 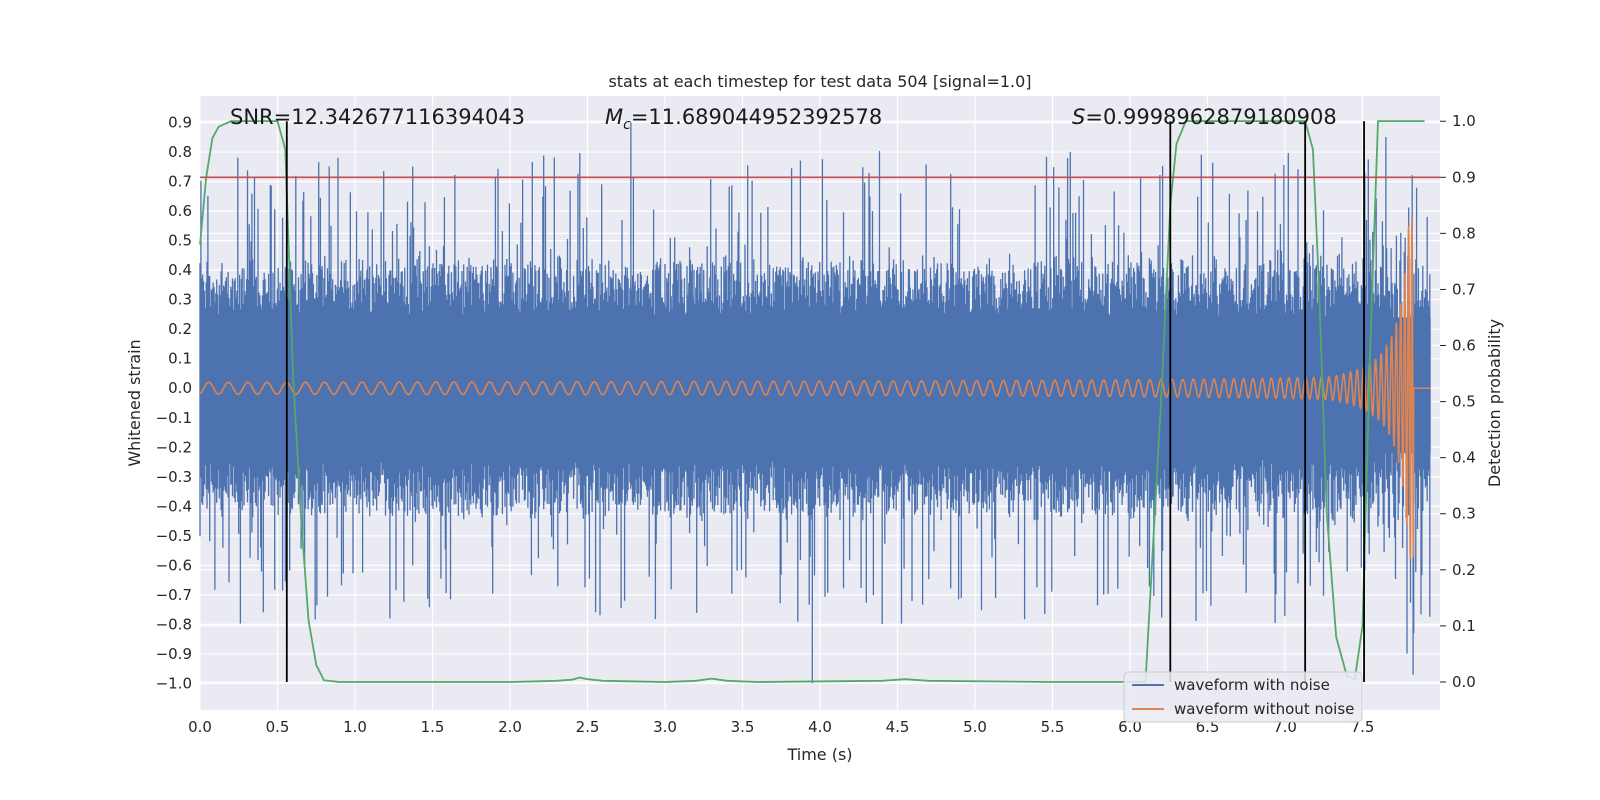 I want to click on y-tick-label-1: 0.8, so click(x=180, y=152).